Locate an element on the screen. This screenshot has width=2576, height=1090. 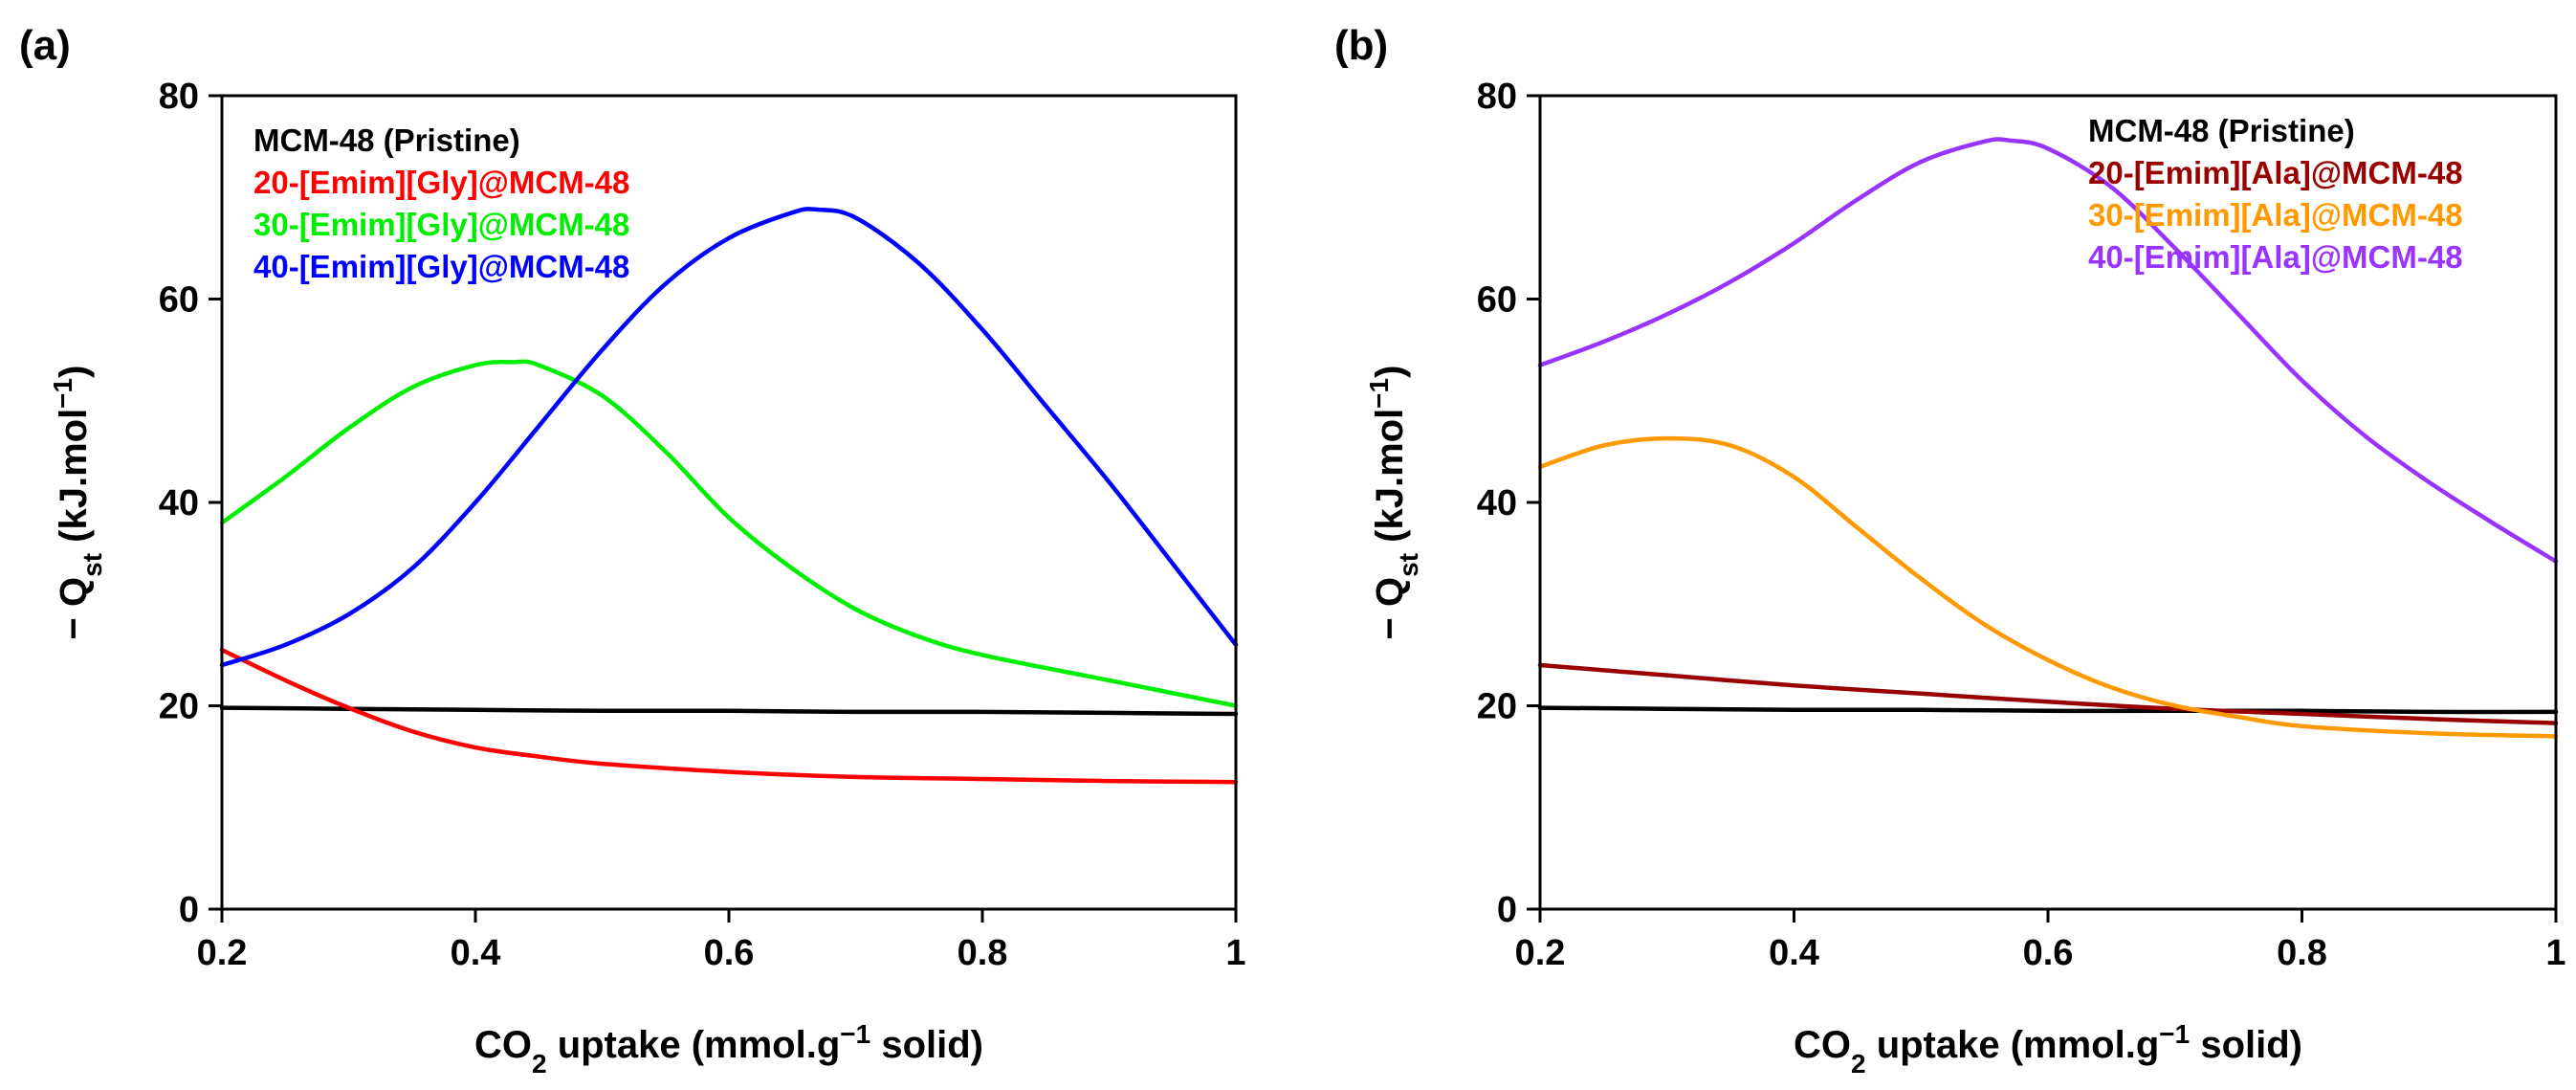
legend-entry-2: 20-[Emim][Gly]@MCM-48 is located at coordinates (441, 182).